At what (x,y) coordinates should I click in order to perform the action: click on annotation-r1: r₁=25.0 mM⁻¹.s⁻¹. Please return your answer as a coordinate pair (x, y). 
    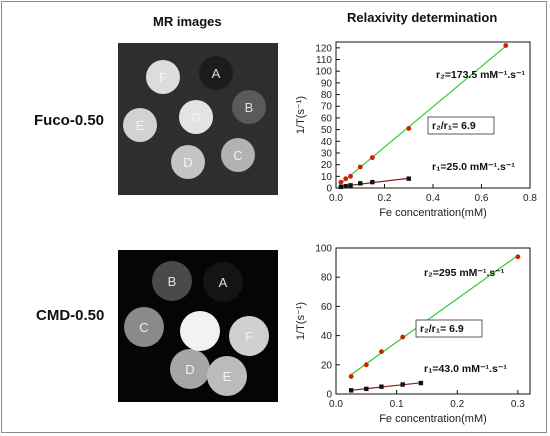
    Looking at the image, I should click on (473, 167).